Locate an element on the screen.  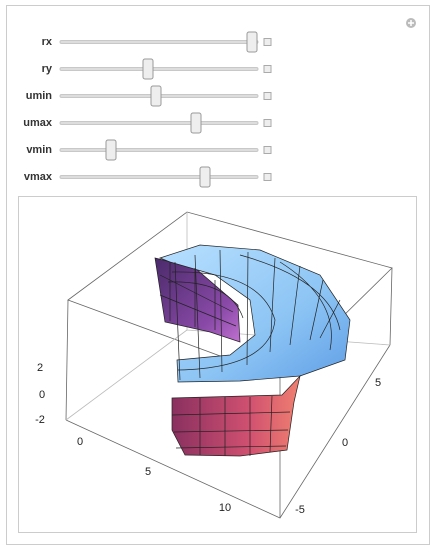
slider-label: ry is located at coordinates (47, 69).